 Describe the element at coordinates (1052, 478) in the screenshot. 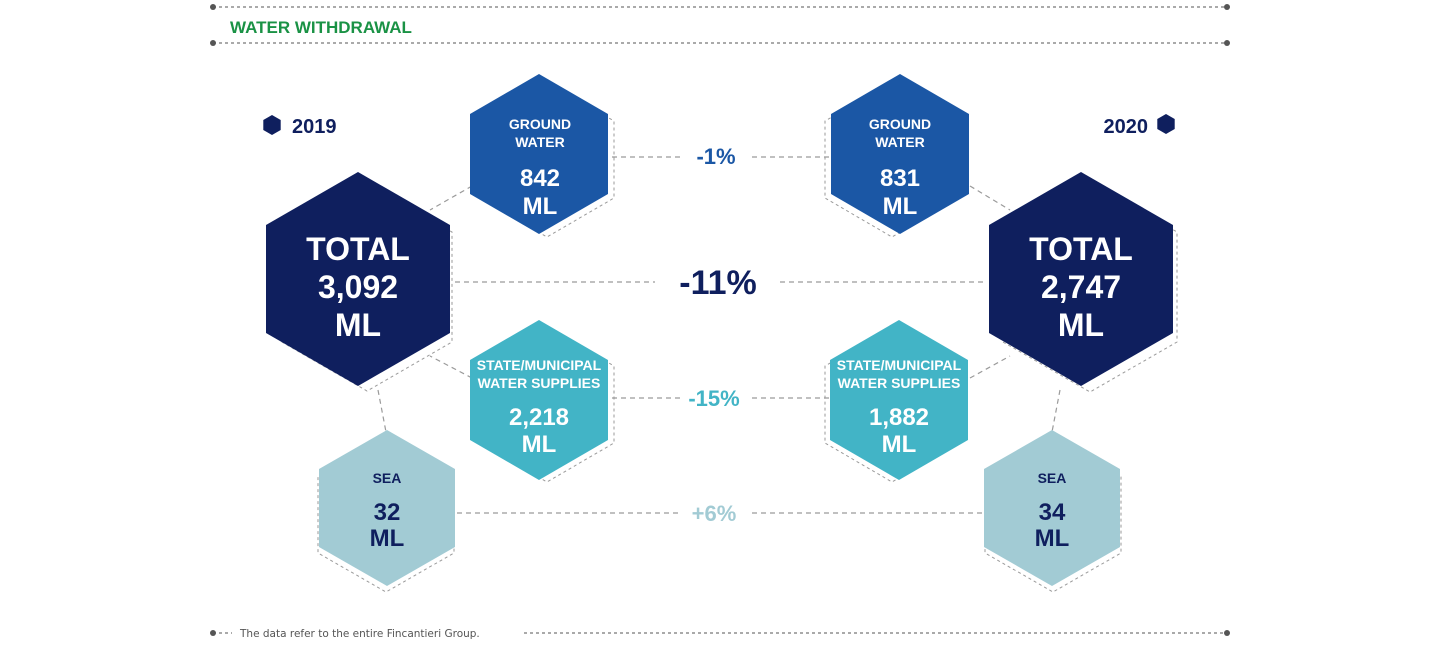

I see `sea-label-2020: SEA` at that location.